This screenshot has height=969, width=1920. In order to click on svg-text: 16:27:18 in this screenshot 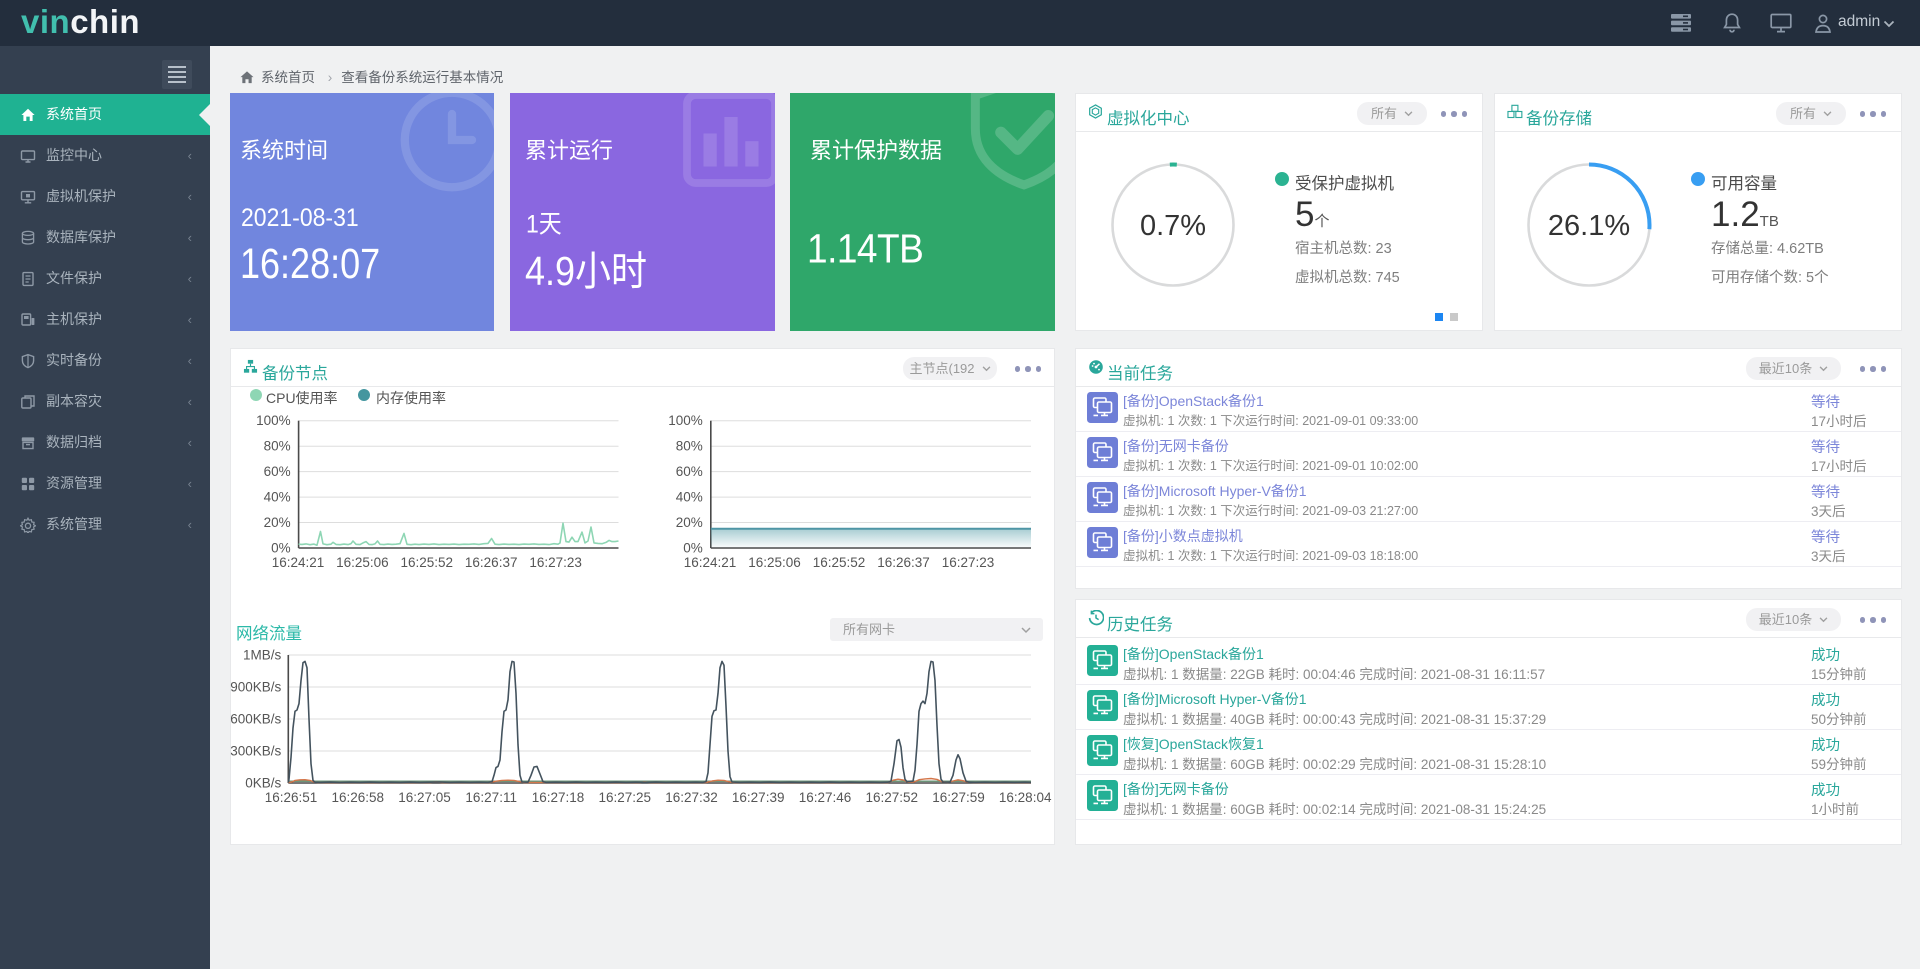, I will do `click(558, 797)`.